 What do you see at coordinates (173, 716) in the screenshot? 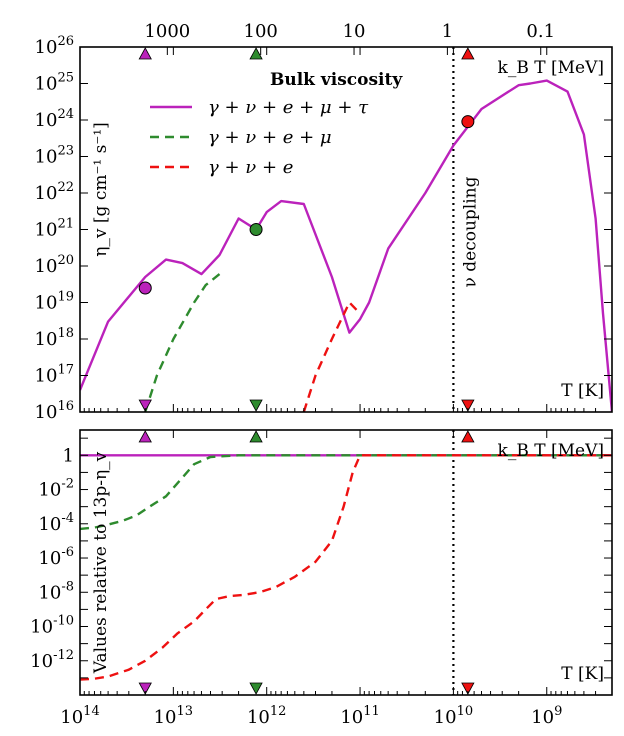
I see `x-tick-label: 1013` at bounding box center [173, 716].